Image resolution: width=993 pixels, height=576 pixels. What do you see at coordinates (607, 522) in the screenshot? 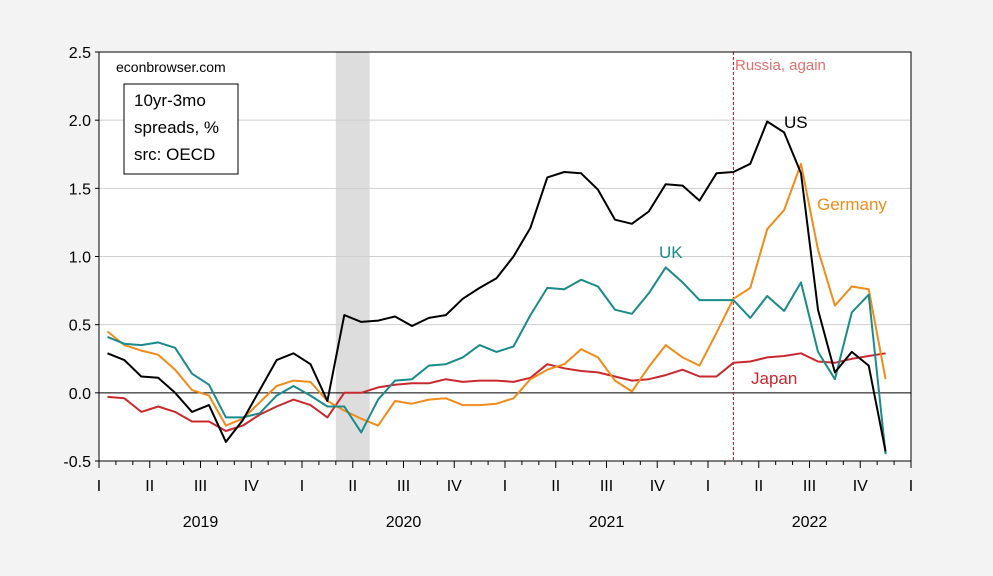
I see `x-year-label: 2021` at bounding box center [607, 522].